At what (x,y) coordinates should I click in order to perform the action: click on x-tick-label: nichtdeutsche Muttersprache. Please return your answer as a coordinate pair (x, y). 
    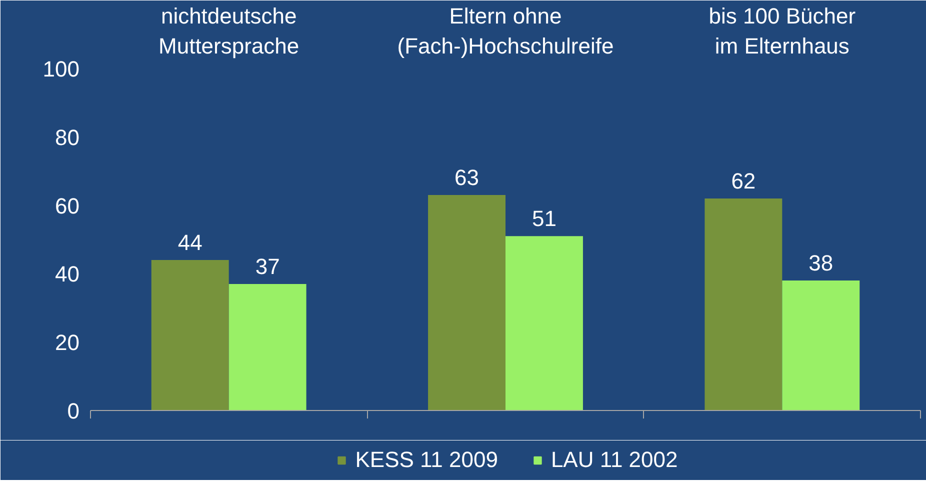
    Looking at the image, I should click on (229, 31).